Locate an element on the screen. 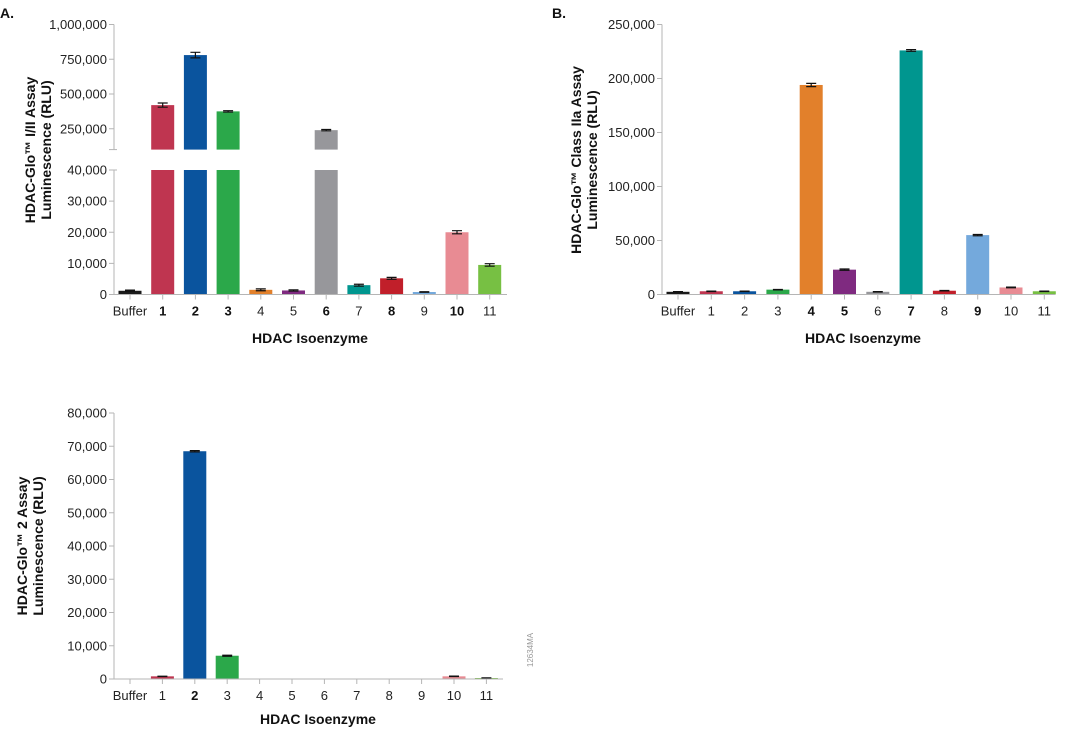 The height and width of the screenshot is (730, 1070). bar-6-lower is located at coordinates (326, 232).